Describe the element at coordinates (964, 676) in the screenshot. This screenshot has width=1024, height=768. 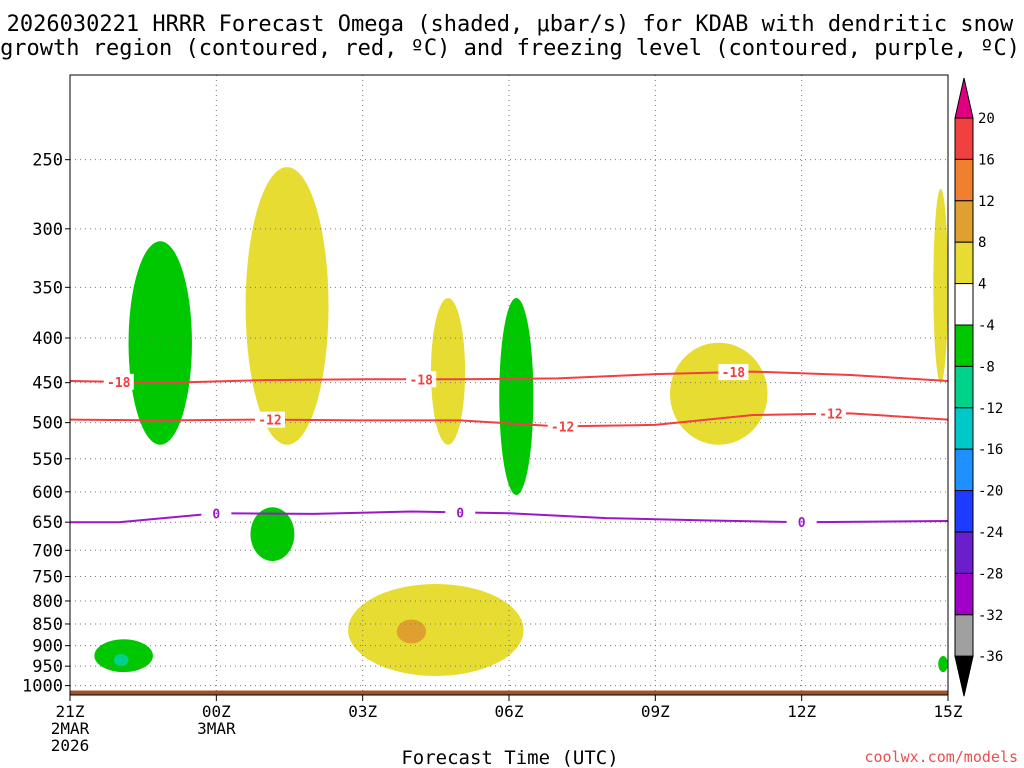
I see `colorbar-bottom-triangle` at that location.